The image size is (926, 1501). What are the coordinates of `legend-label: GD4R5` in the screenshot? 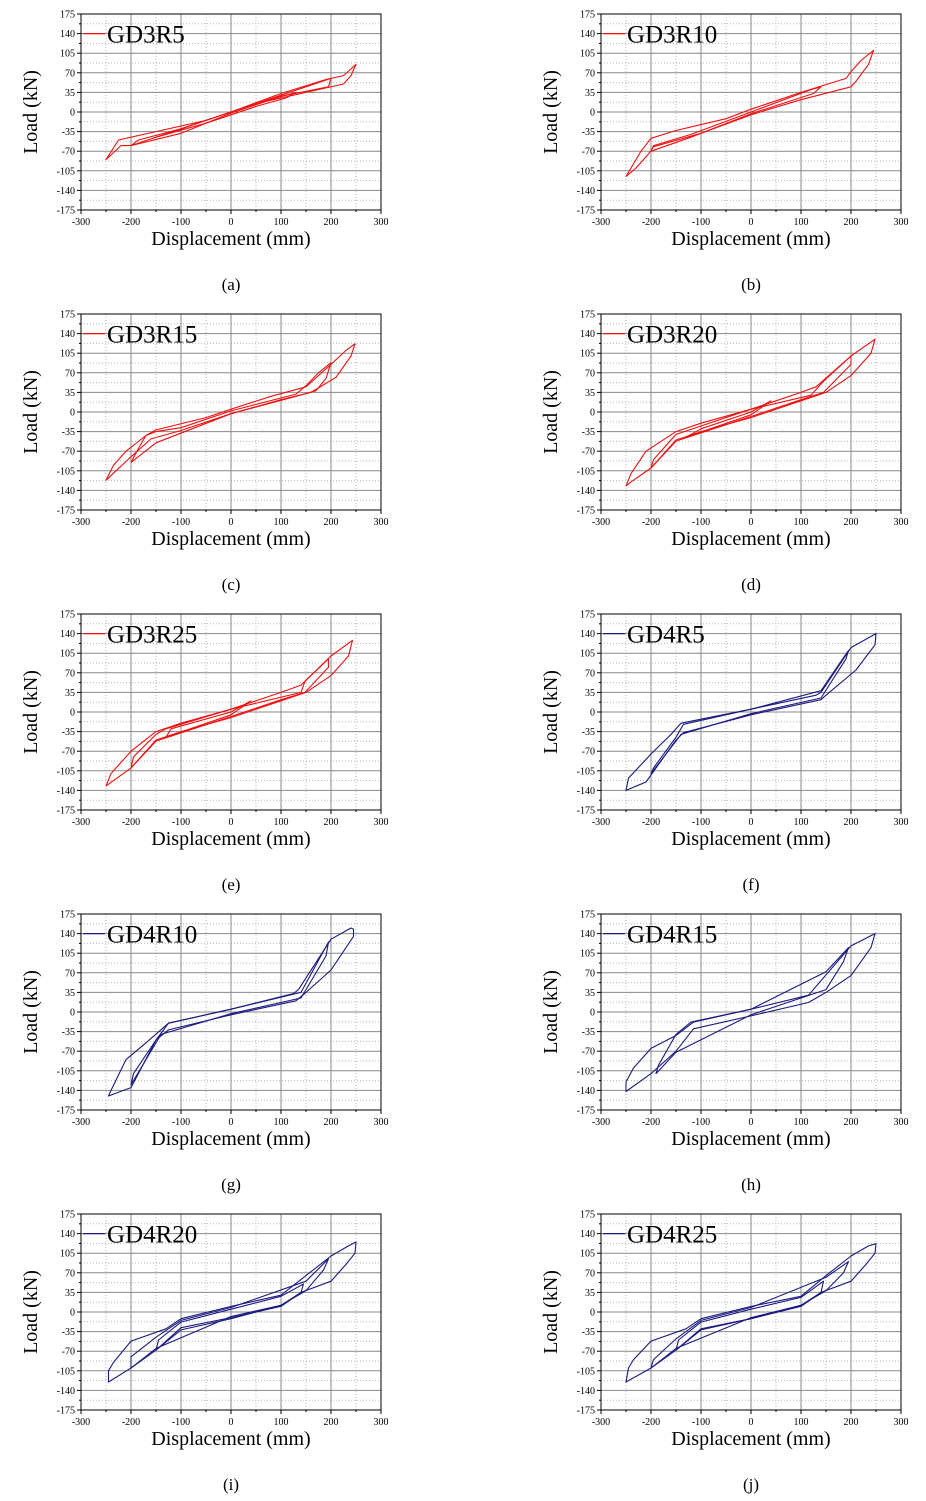 It's located at (666, 635).